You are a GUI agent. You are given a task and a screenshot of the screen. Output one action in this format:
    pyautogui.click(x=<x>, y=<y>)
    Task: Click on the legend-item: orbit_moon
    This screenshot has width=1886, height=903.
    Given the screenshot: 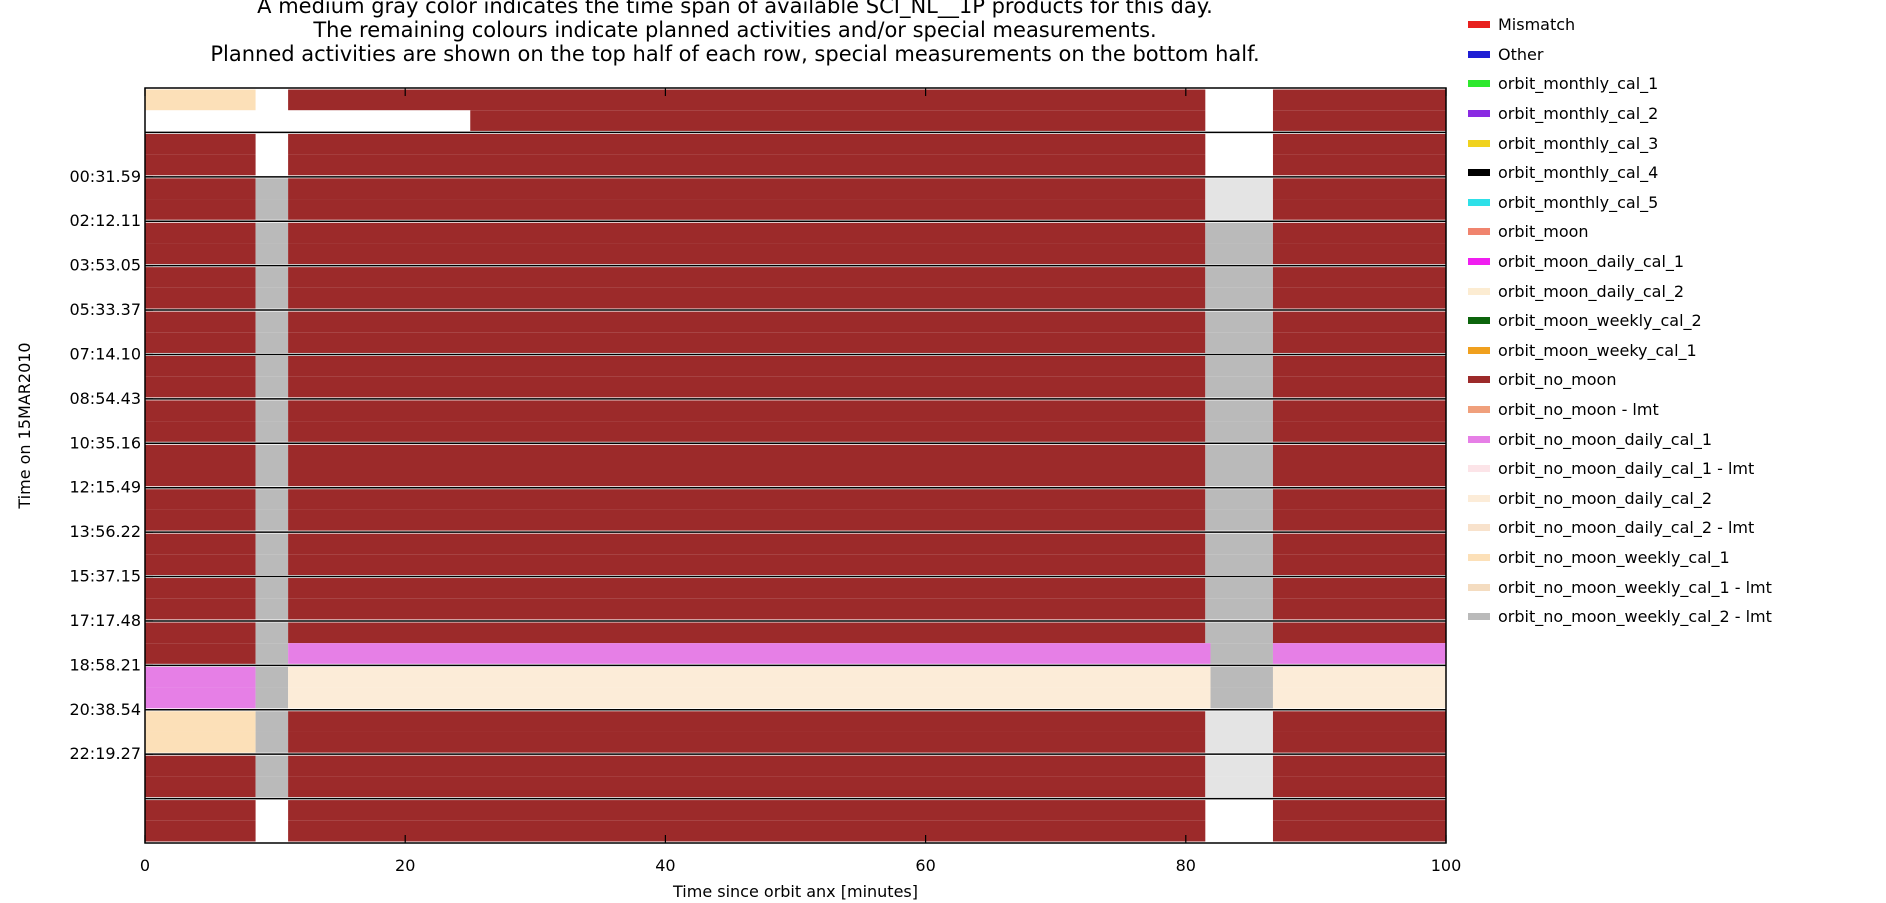 What is the action you would take?
    pyautogui.click(x=1673, y=232)
    